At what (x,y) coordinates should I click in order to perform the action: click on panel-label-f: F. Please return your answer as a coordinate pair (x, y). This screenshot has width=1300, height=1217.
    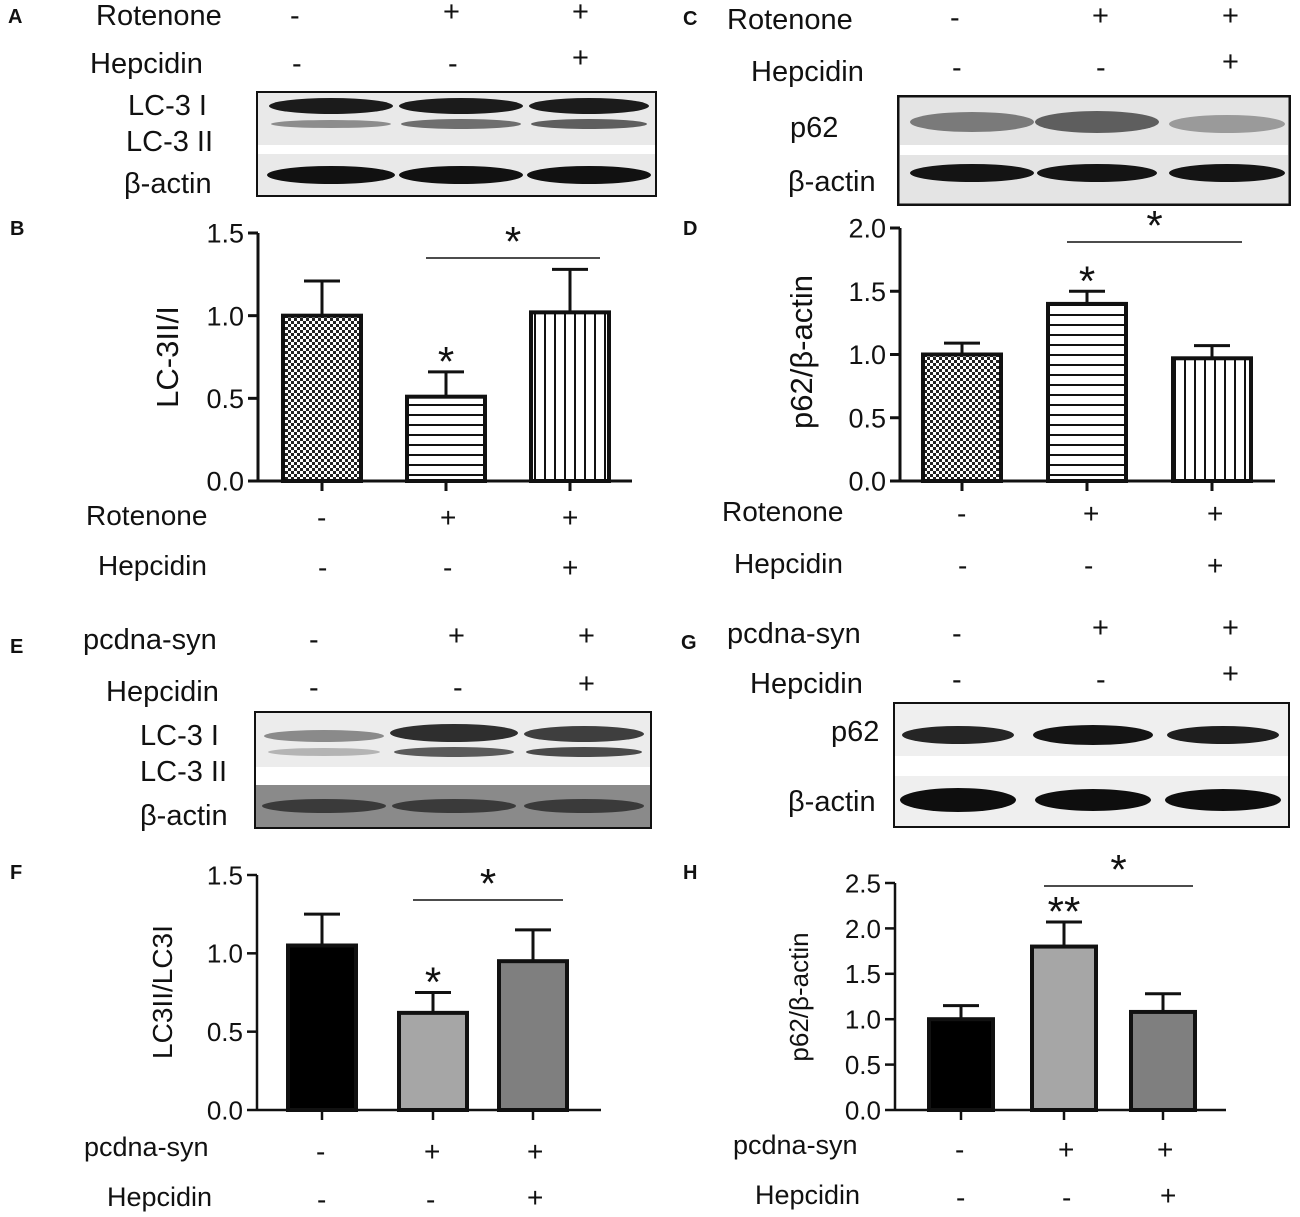
    Looking at the image, I should click on (16, 873).